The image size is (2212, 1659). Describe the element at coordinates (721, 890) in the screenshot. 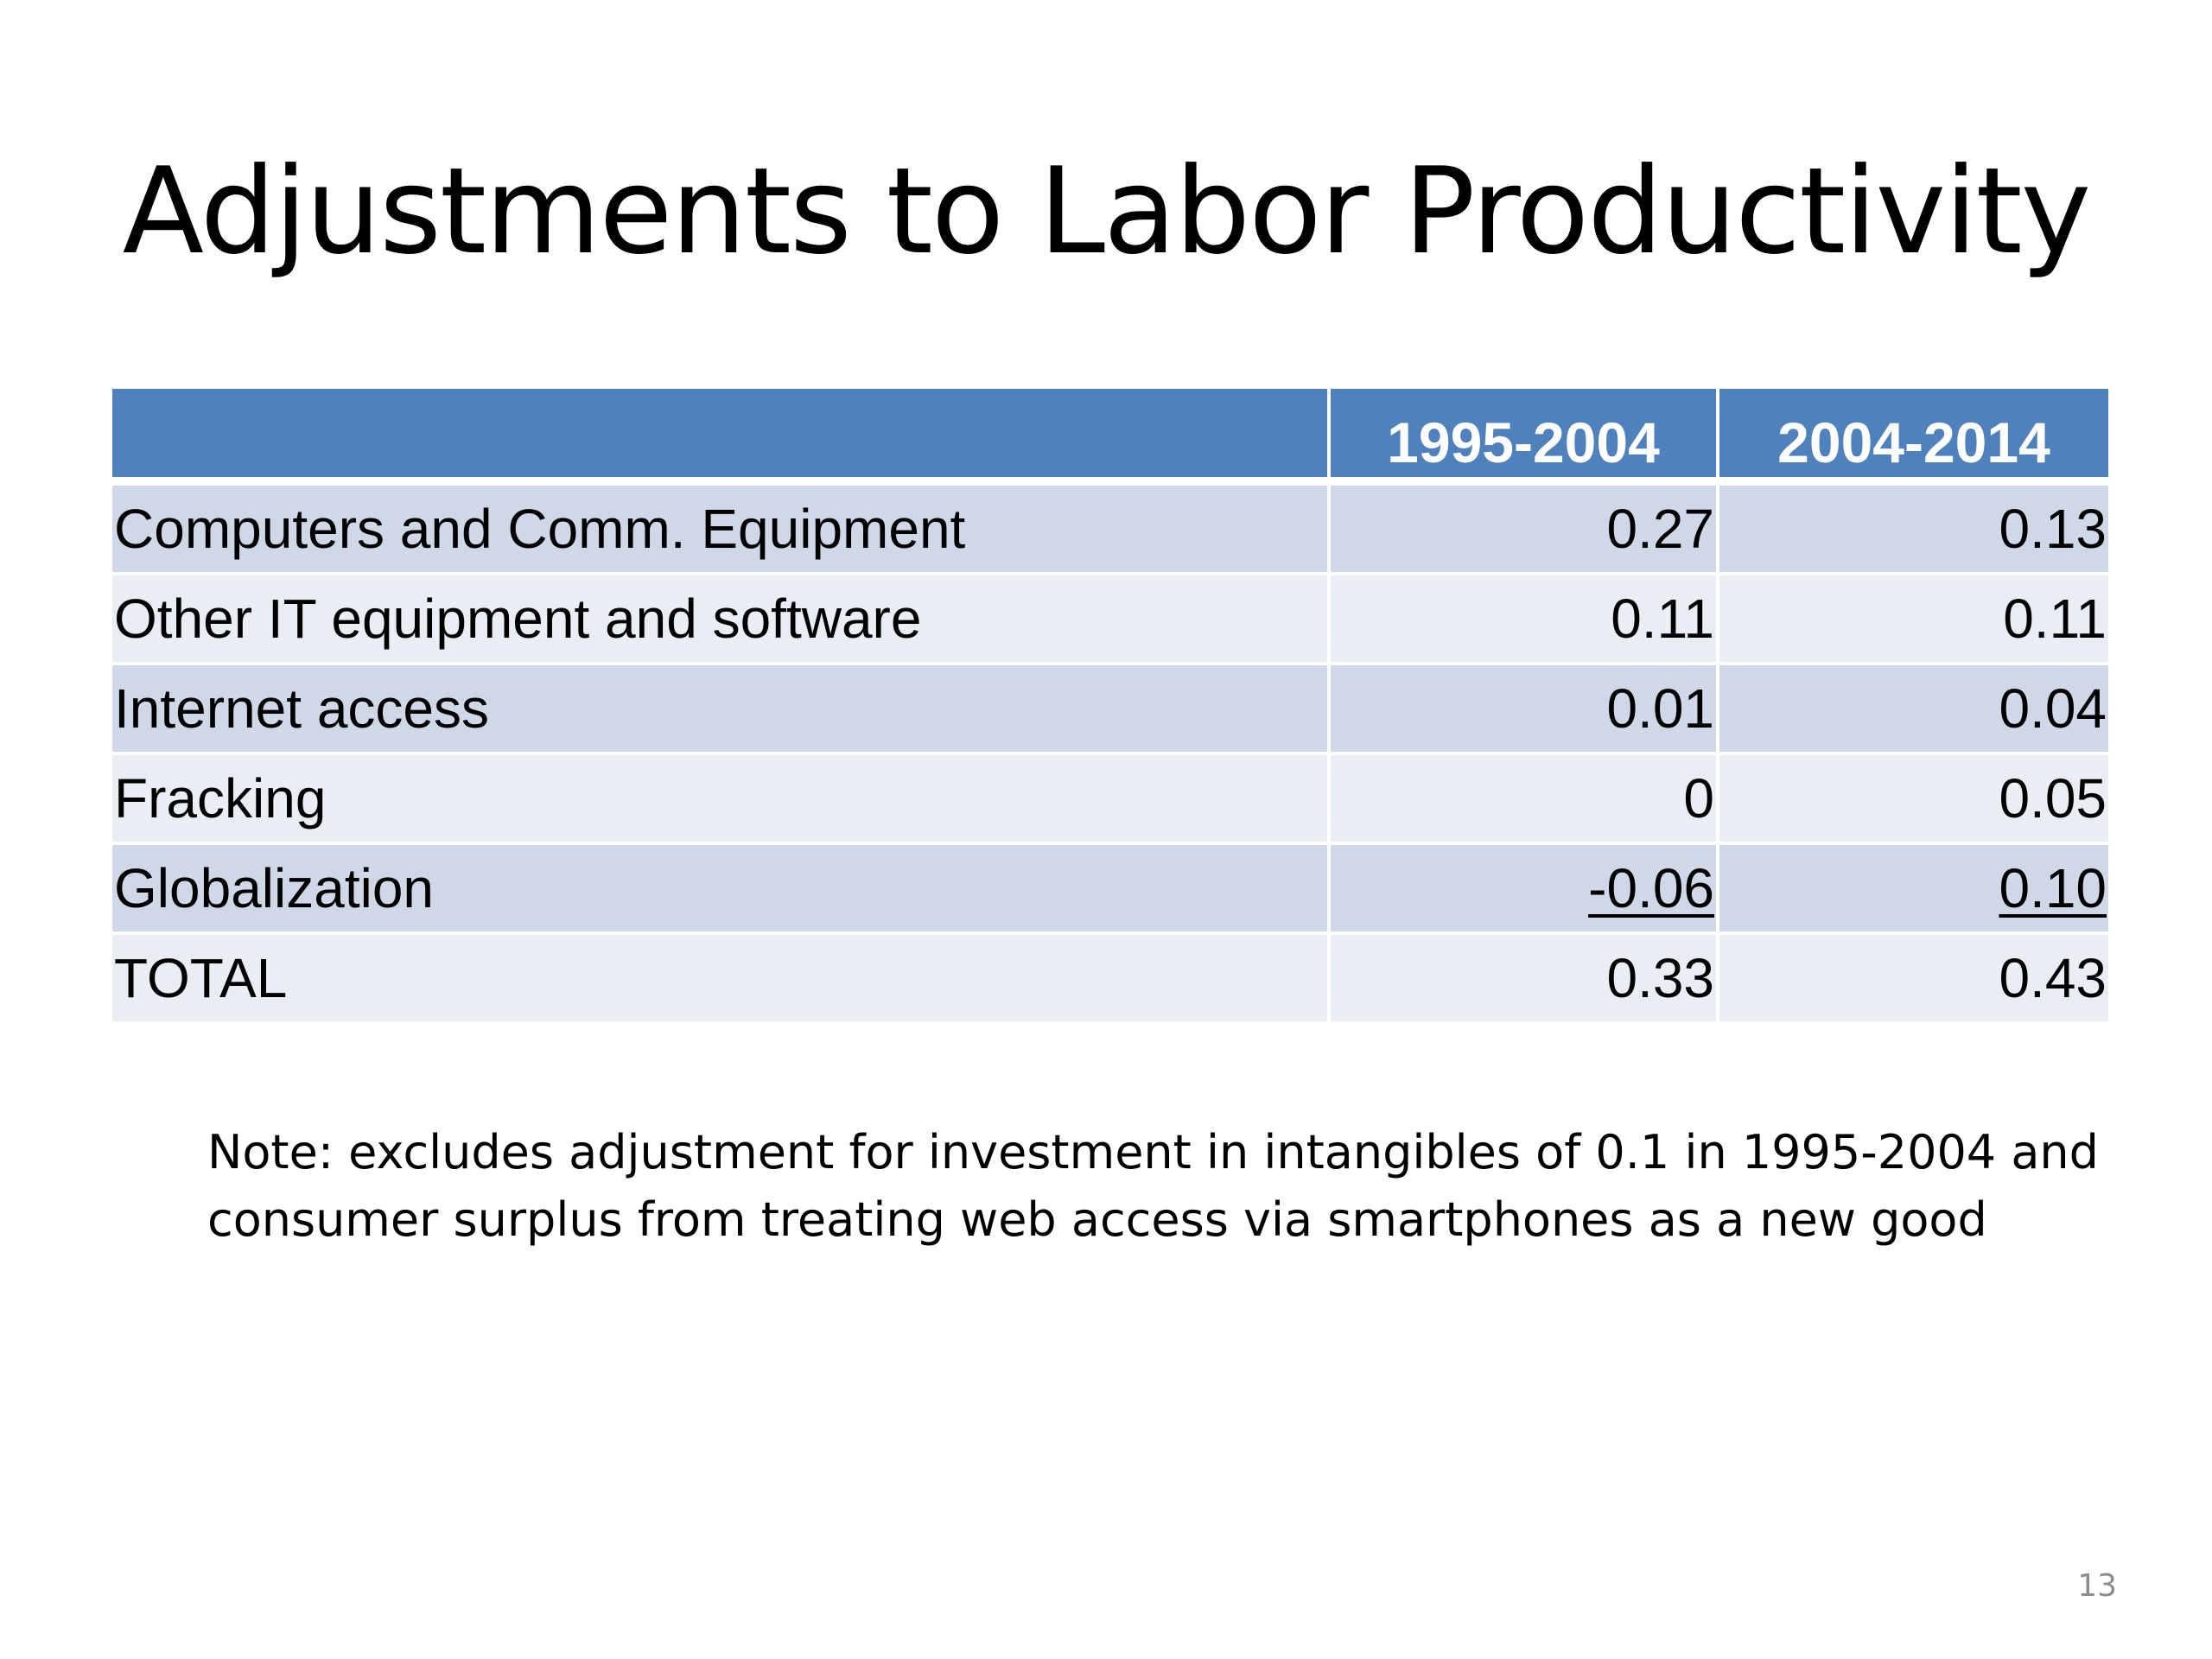

I see `row-label: Globalization` at that location.